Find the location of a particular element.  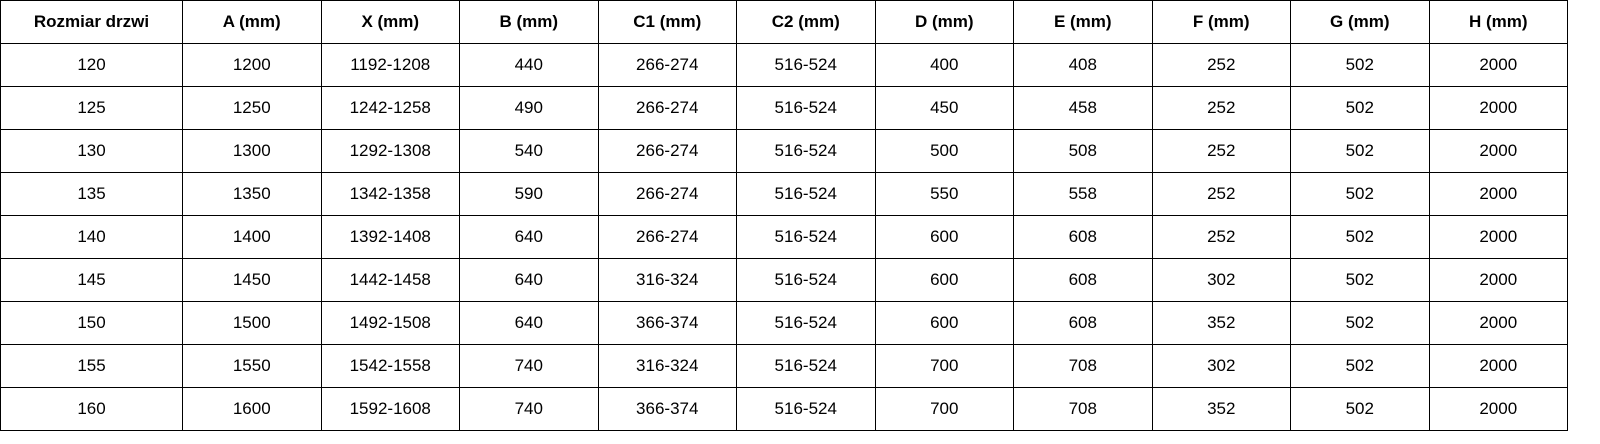

column-header: B (mm) is located at coordinates (529, 22).